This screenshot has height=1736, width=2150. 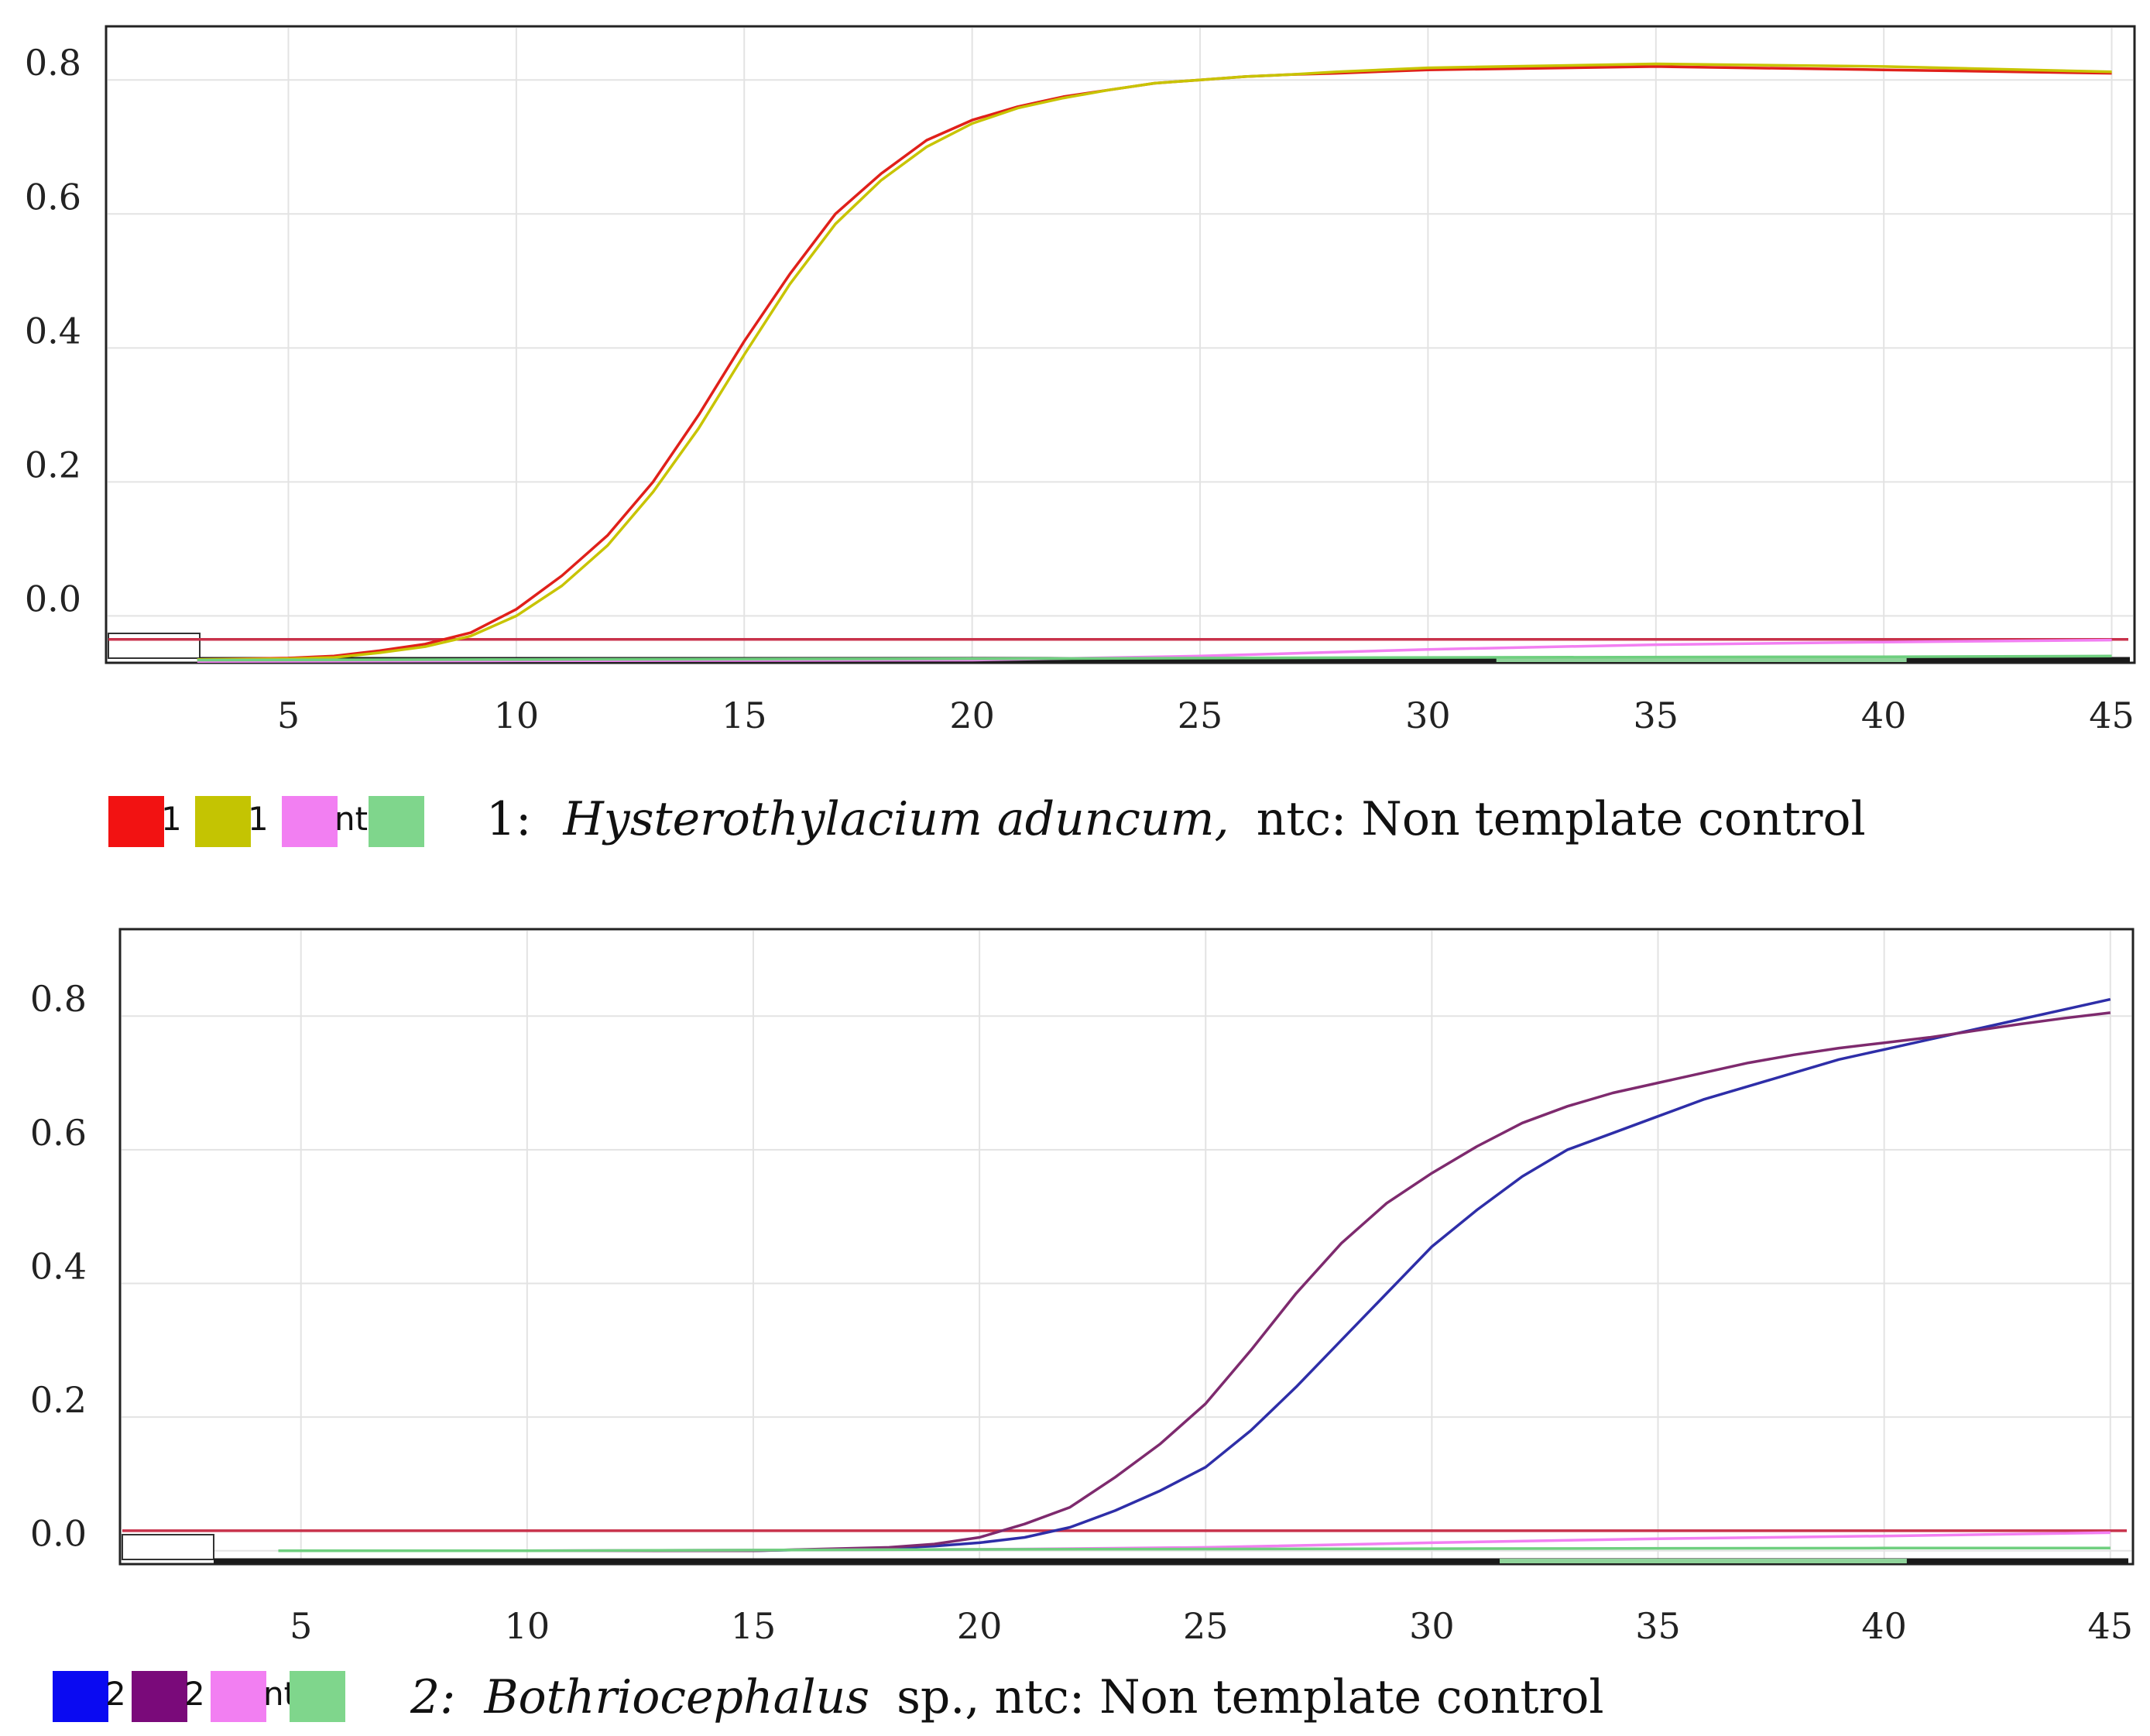 What do you see at coordinates (895, 819) in the screenshot?
I see `caption-species: Hysterothylacium aduncum,` at bounding box center [895, 819].